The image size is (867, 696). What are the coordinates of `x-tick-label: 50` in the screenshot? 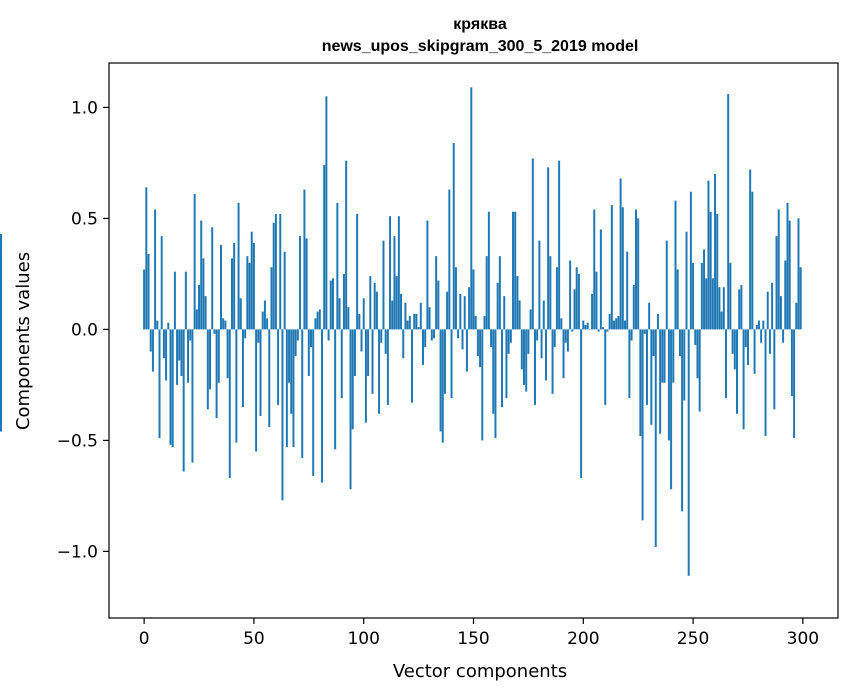 It's located at (254, 639).